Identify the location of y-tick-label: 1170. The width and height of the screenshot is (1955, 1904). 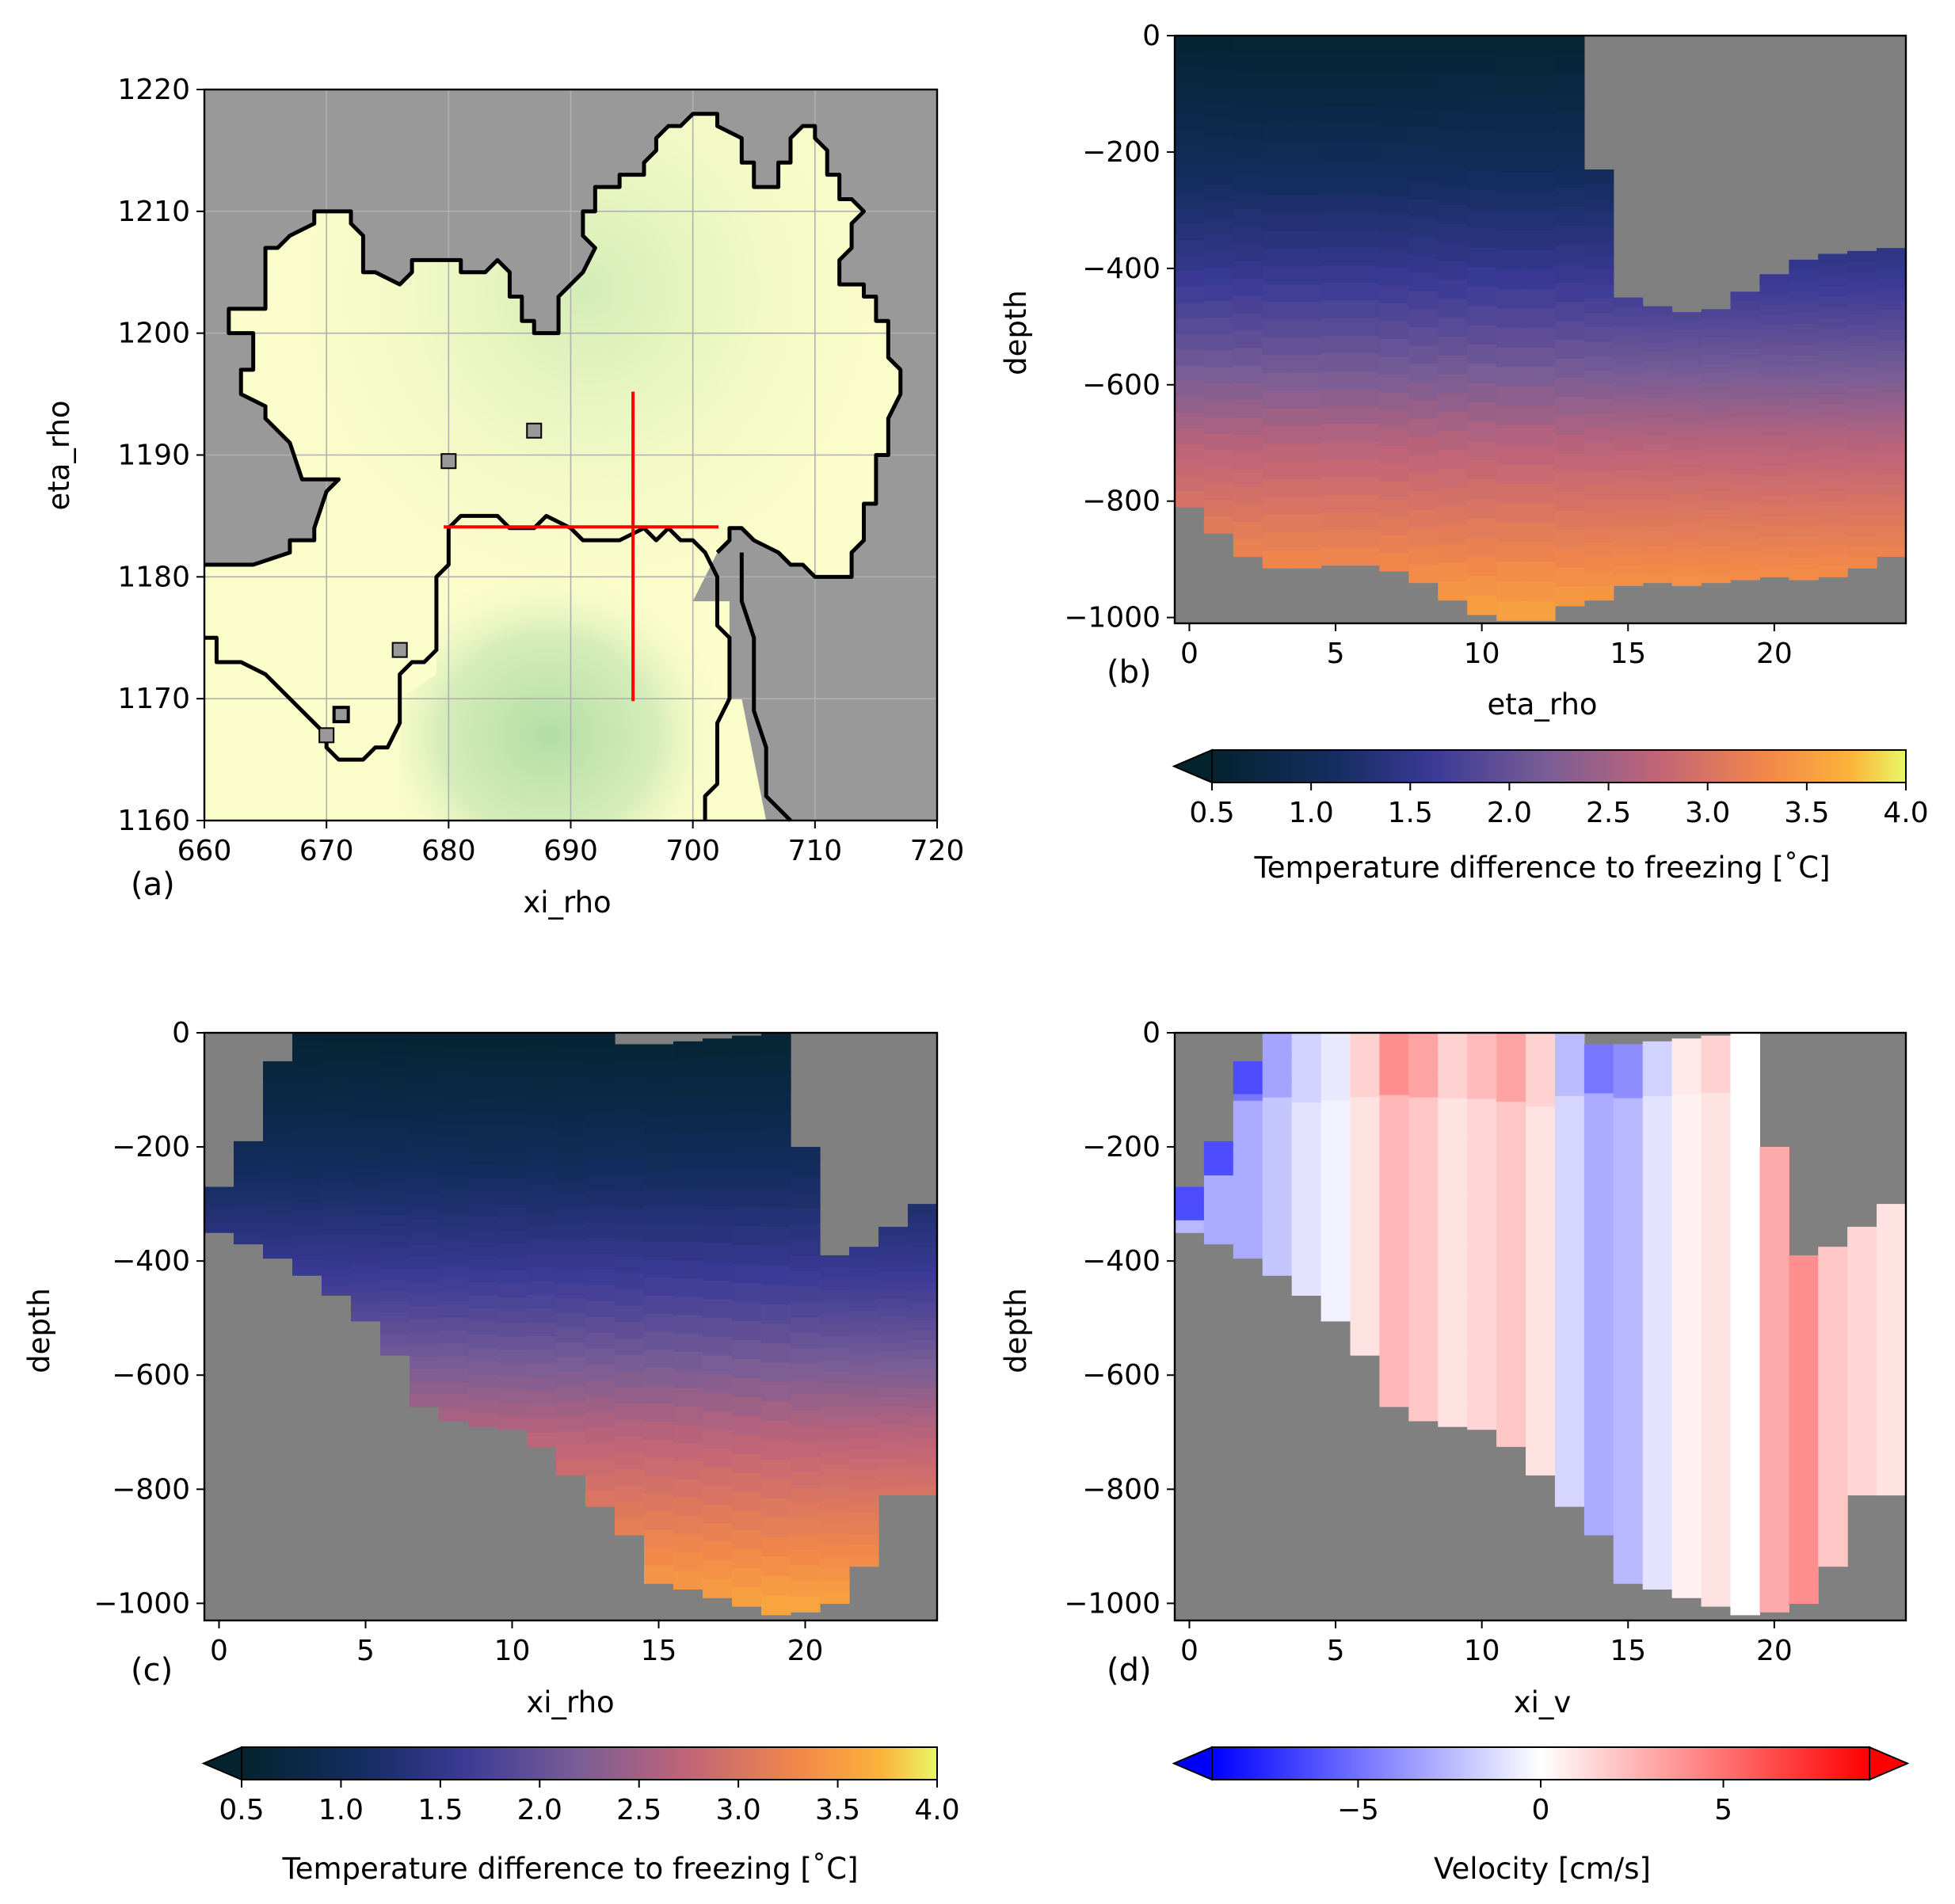
(153, 699).